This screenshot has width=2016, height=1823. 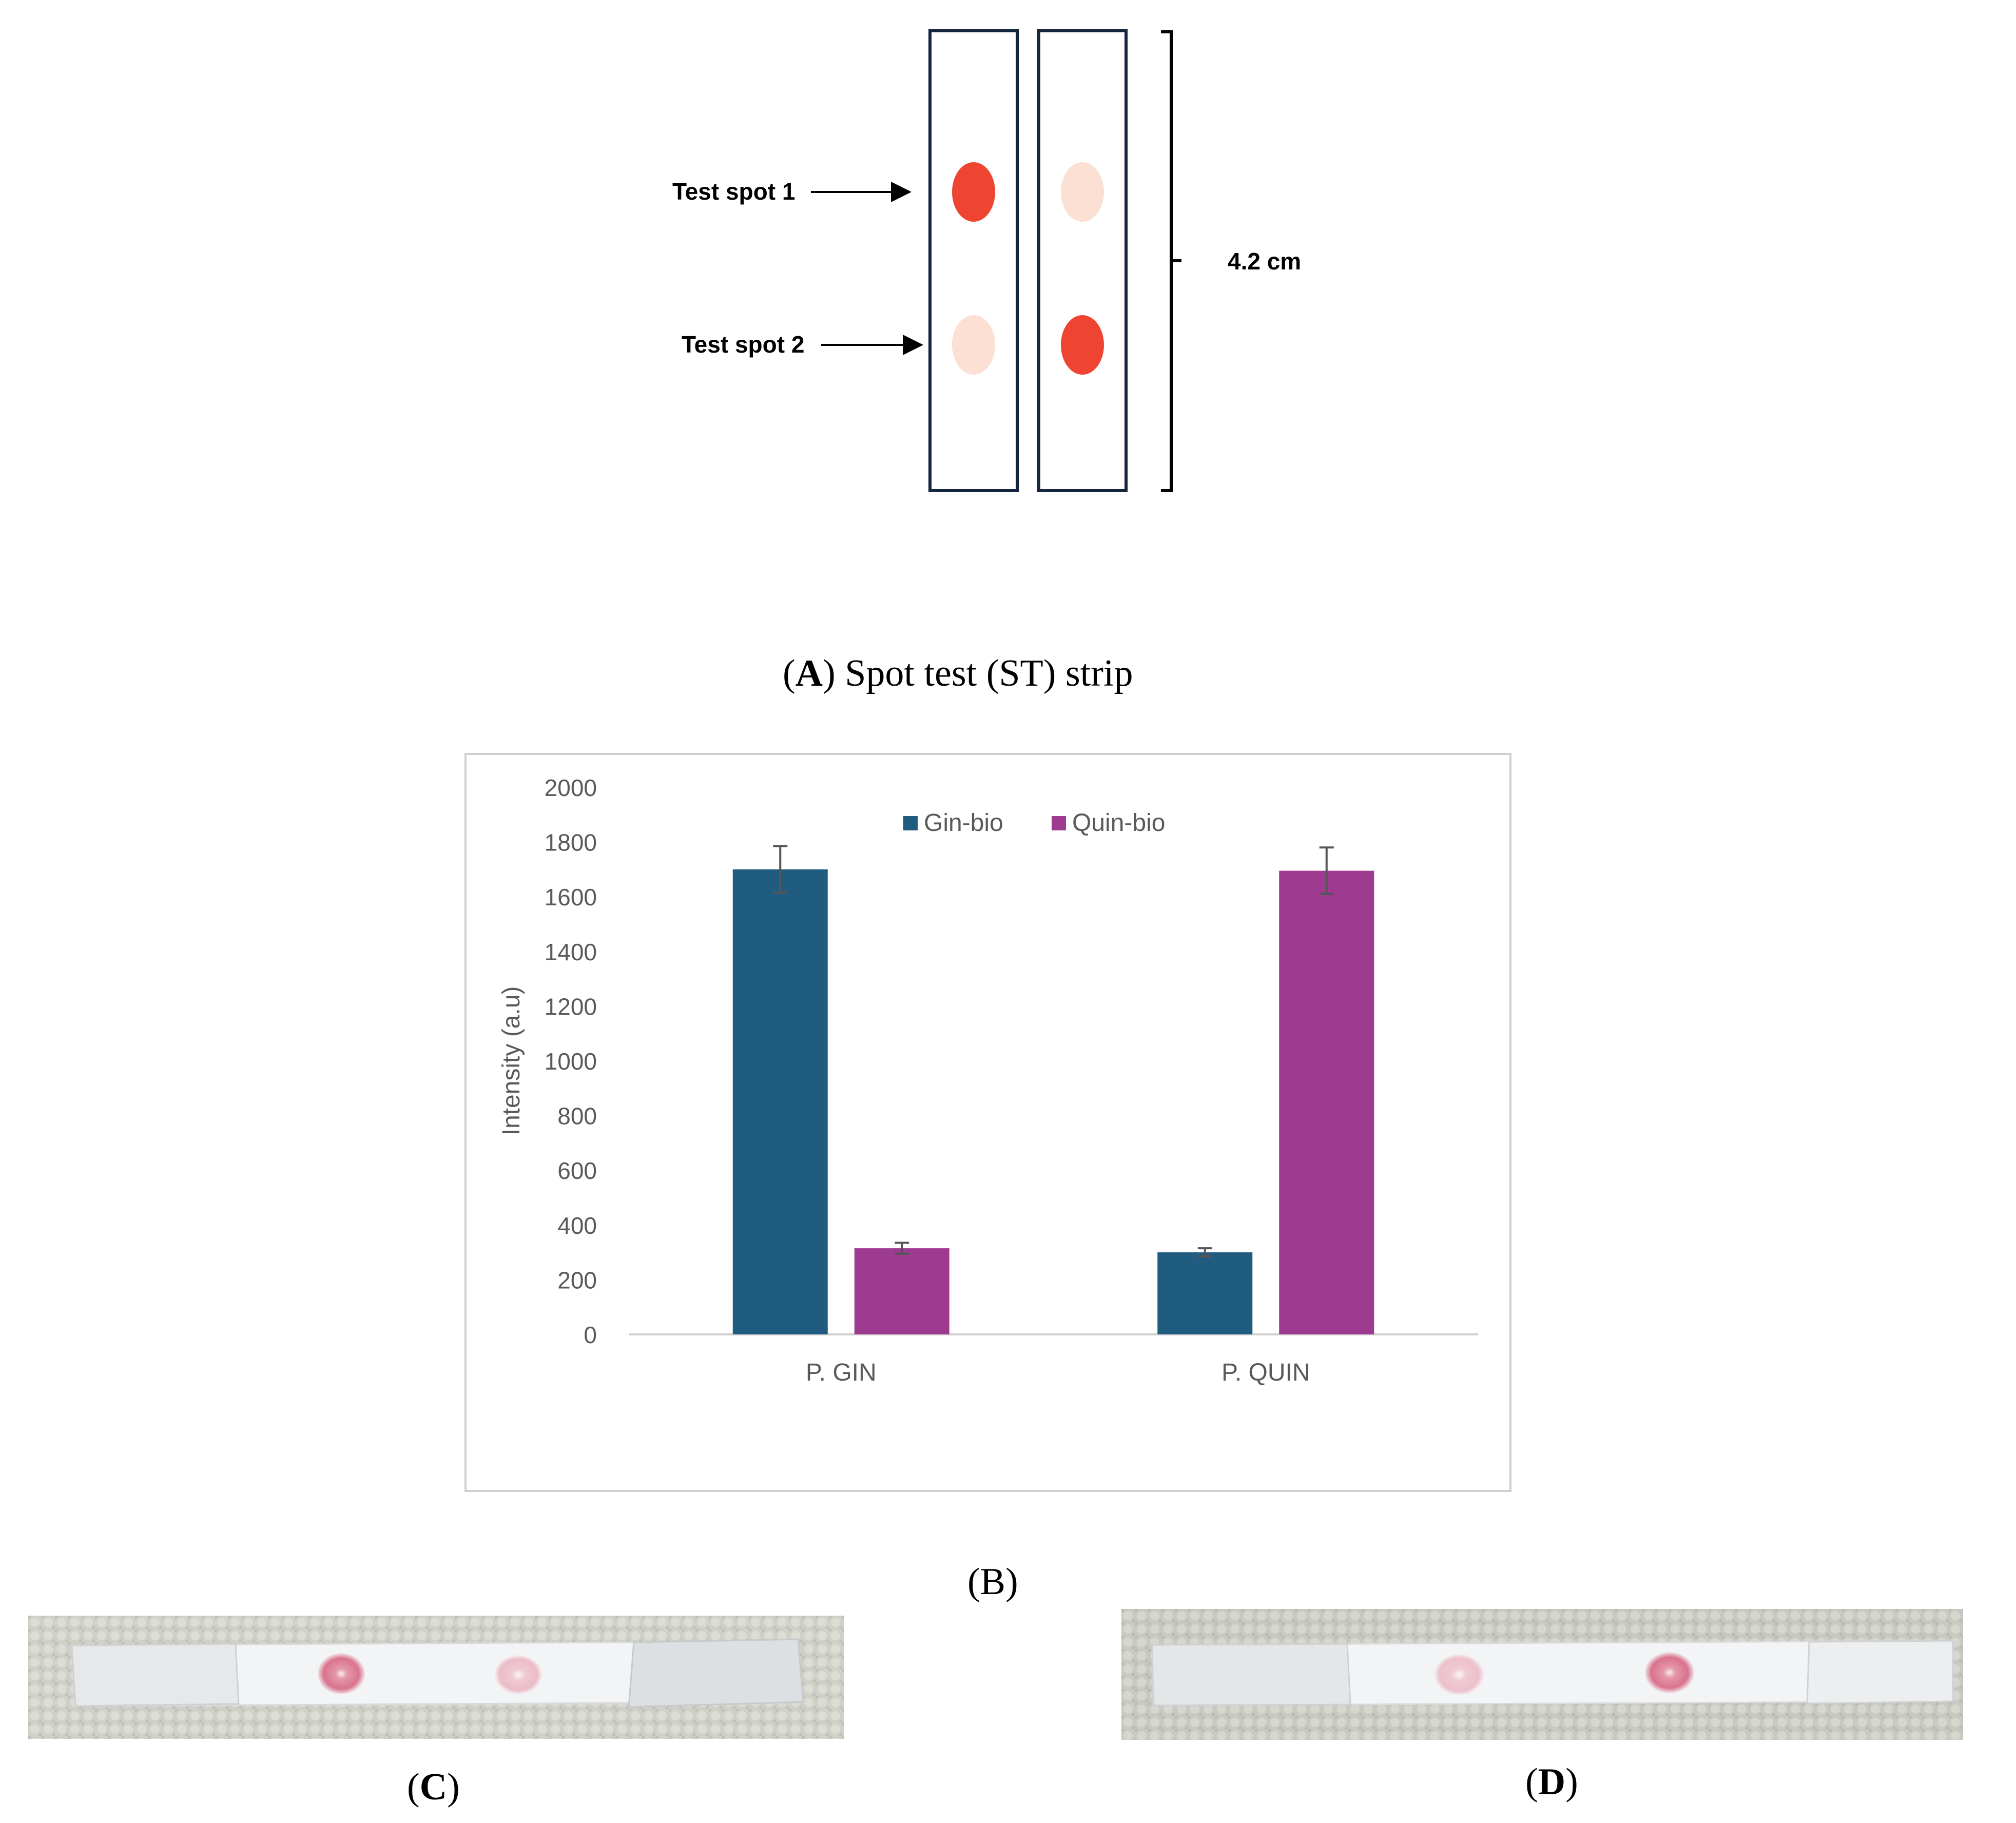 I want to click on strip-right-spot2-strong, so click(x=1082, y=345).